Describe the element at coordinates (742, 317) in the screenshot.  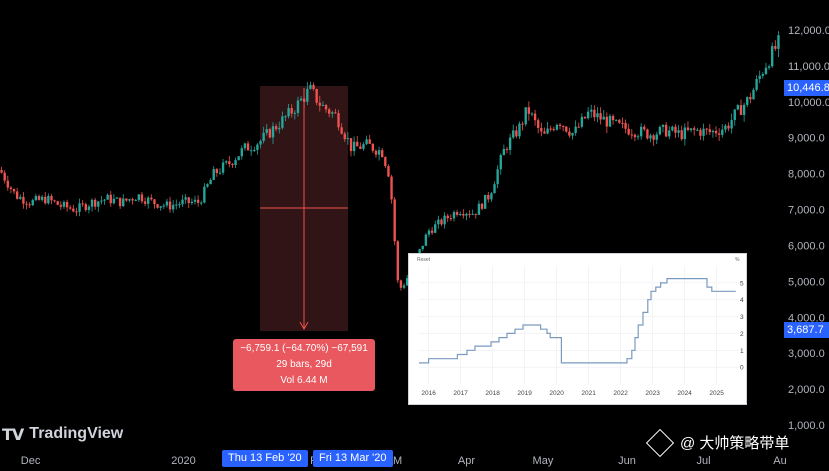
I see `inset-y-label: 3` at that location.